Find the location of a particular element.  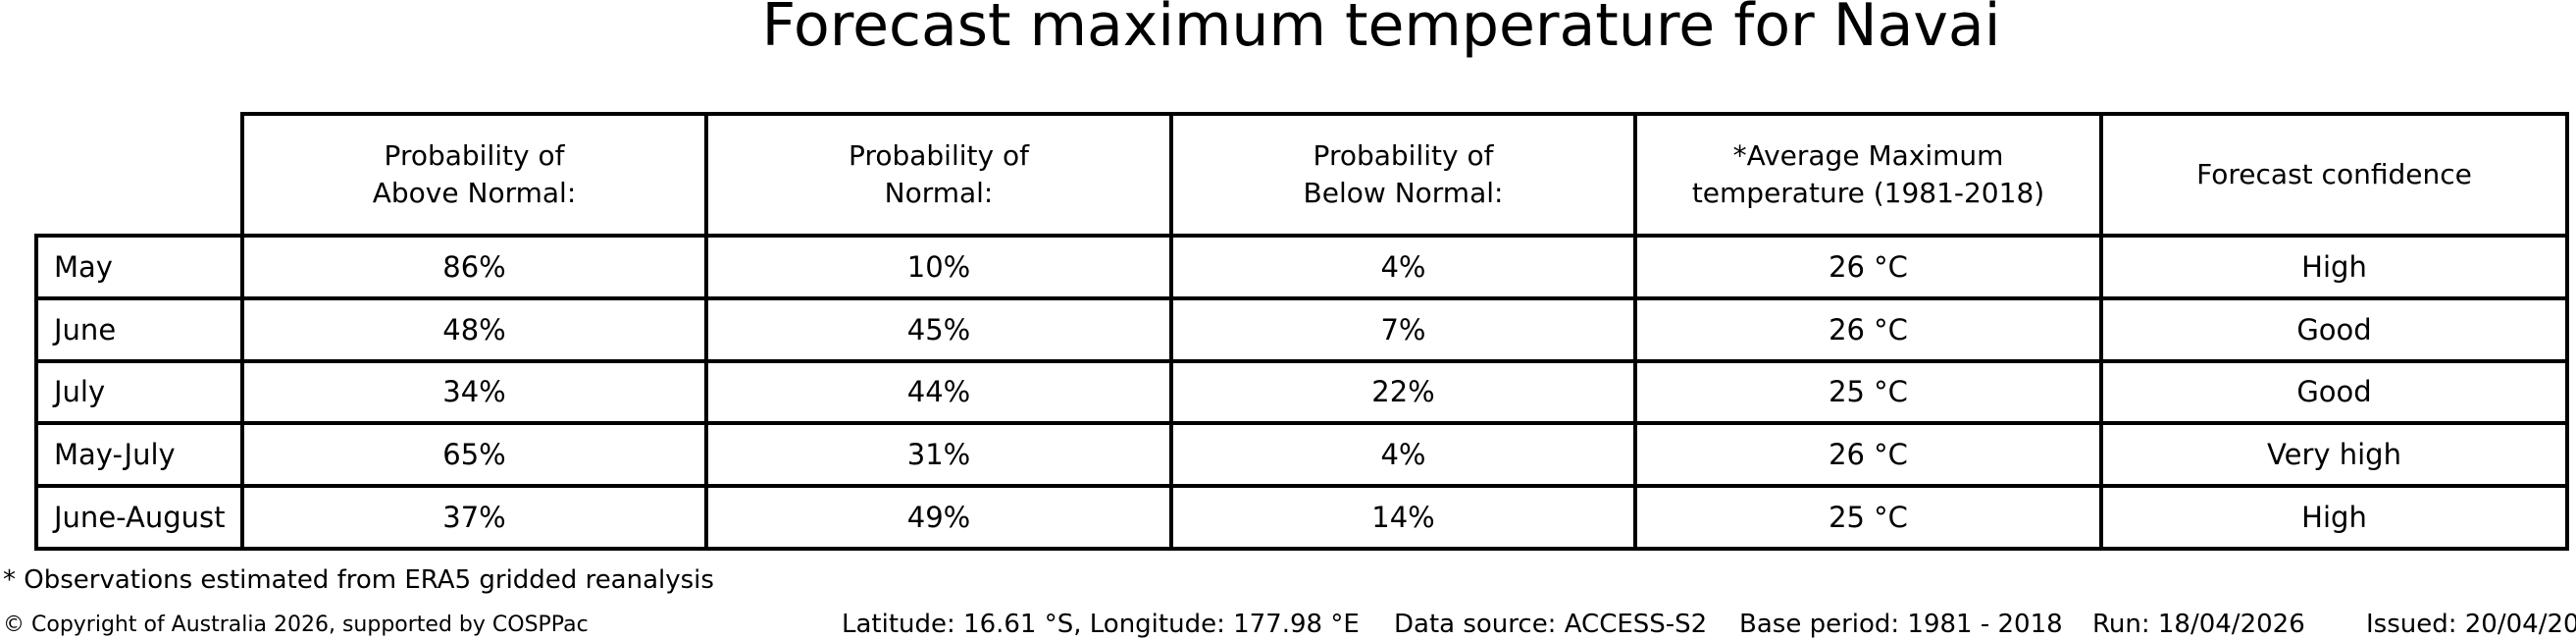

cell-normal: 49% is located at coordinates (938, 517).